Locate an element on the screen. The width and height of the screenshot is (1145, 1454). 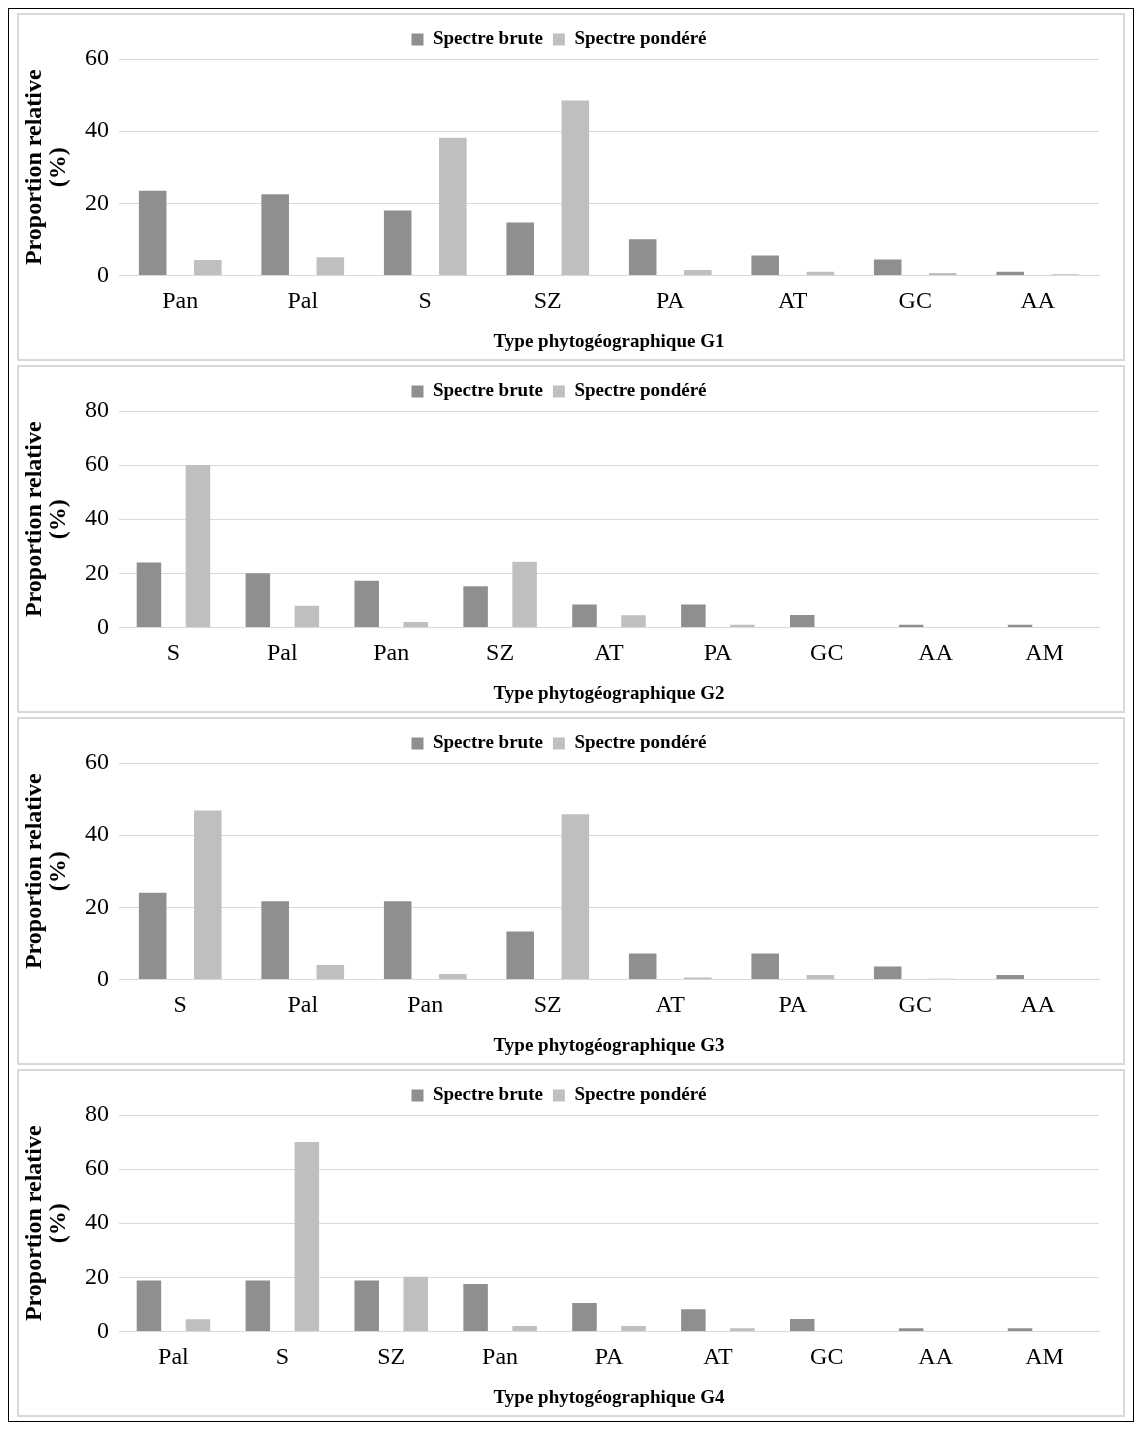
x-axis-title: Type phytogéographique G1 is located at coordinates (609, 340).